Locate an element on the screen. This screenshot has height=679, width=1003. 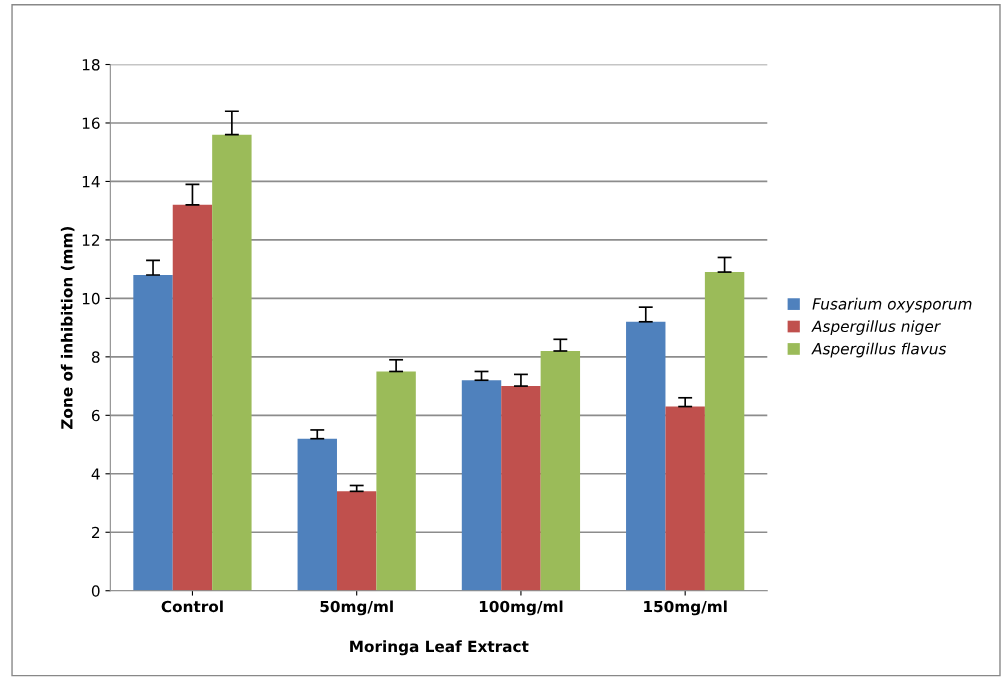
legend-label: Aspergillus flavus is located at coordinates (879, 350).